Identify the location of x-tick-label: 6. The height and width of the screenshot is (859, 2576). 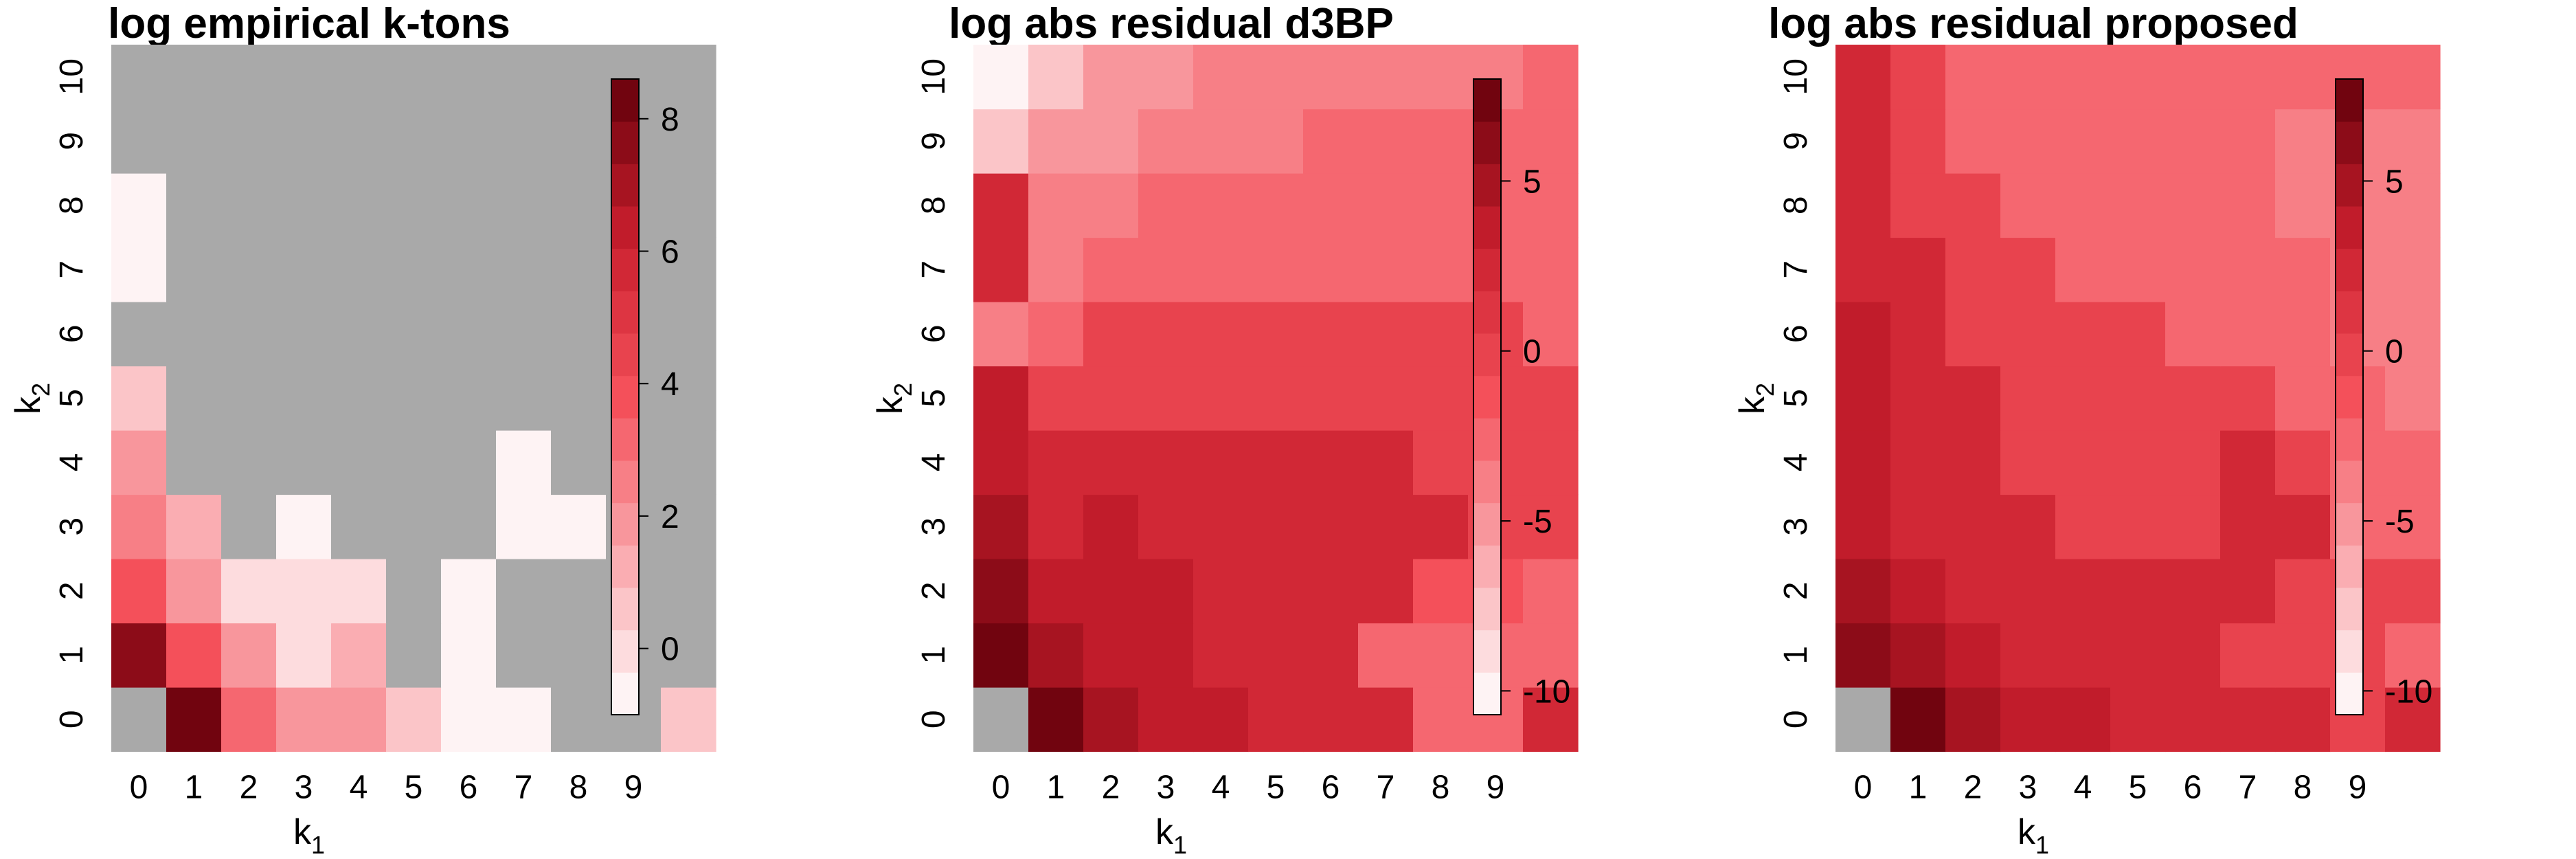
(2193, 788).